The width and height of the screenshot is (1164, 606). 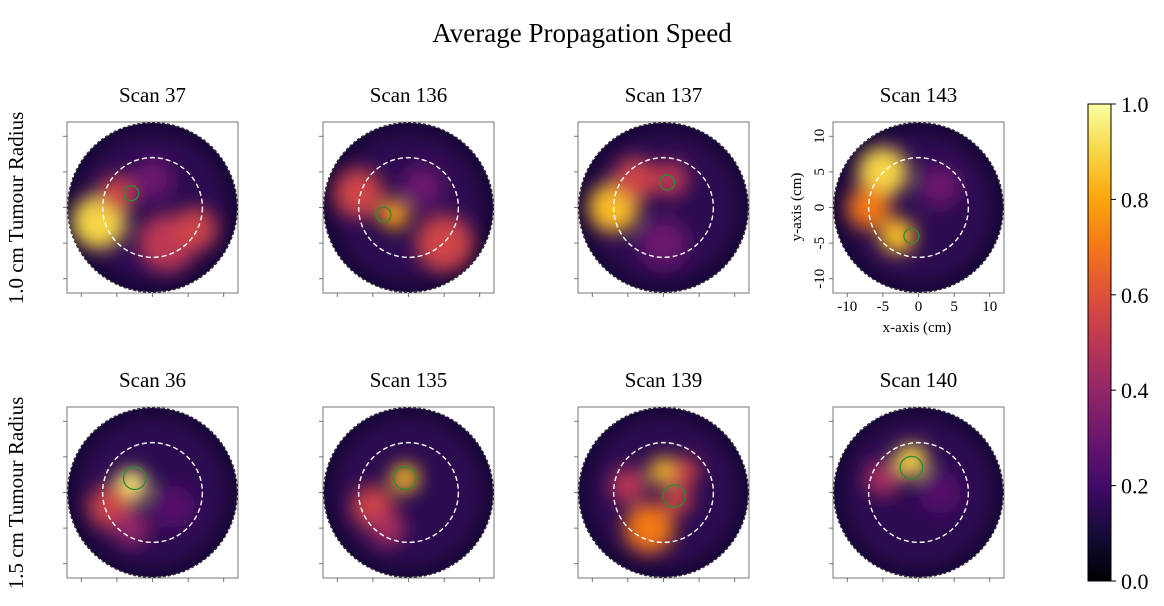 What do you see at coordinates (1130, 343) in the screenshot?
I see `colorbar-ticks: 0.0 0.2 0.4 0.6 0.8 1.0` at bounding box center [1130, 343].